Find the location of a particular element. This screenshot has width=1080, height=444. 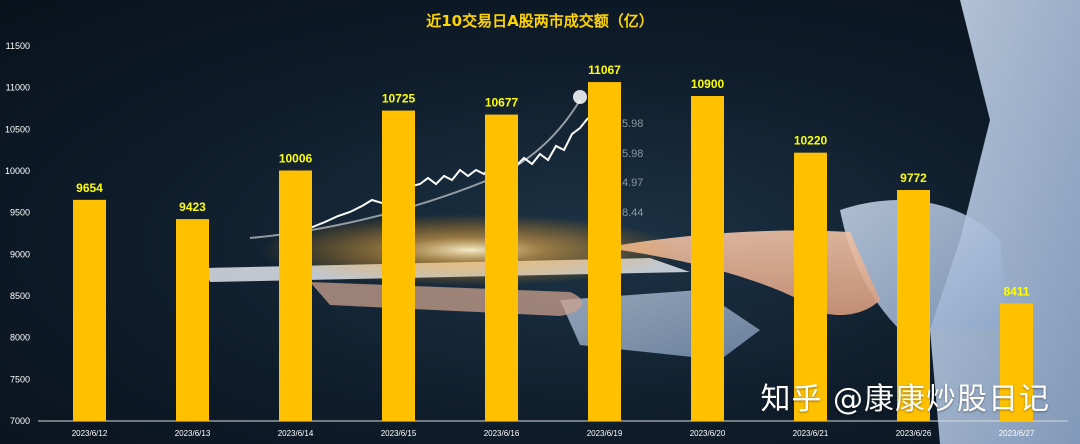

data-label: 9423 is located at coordinates (192, 207).